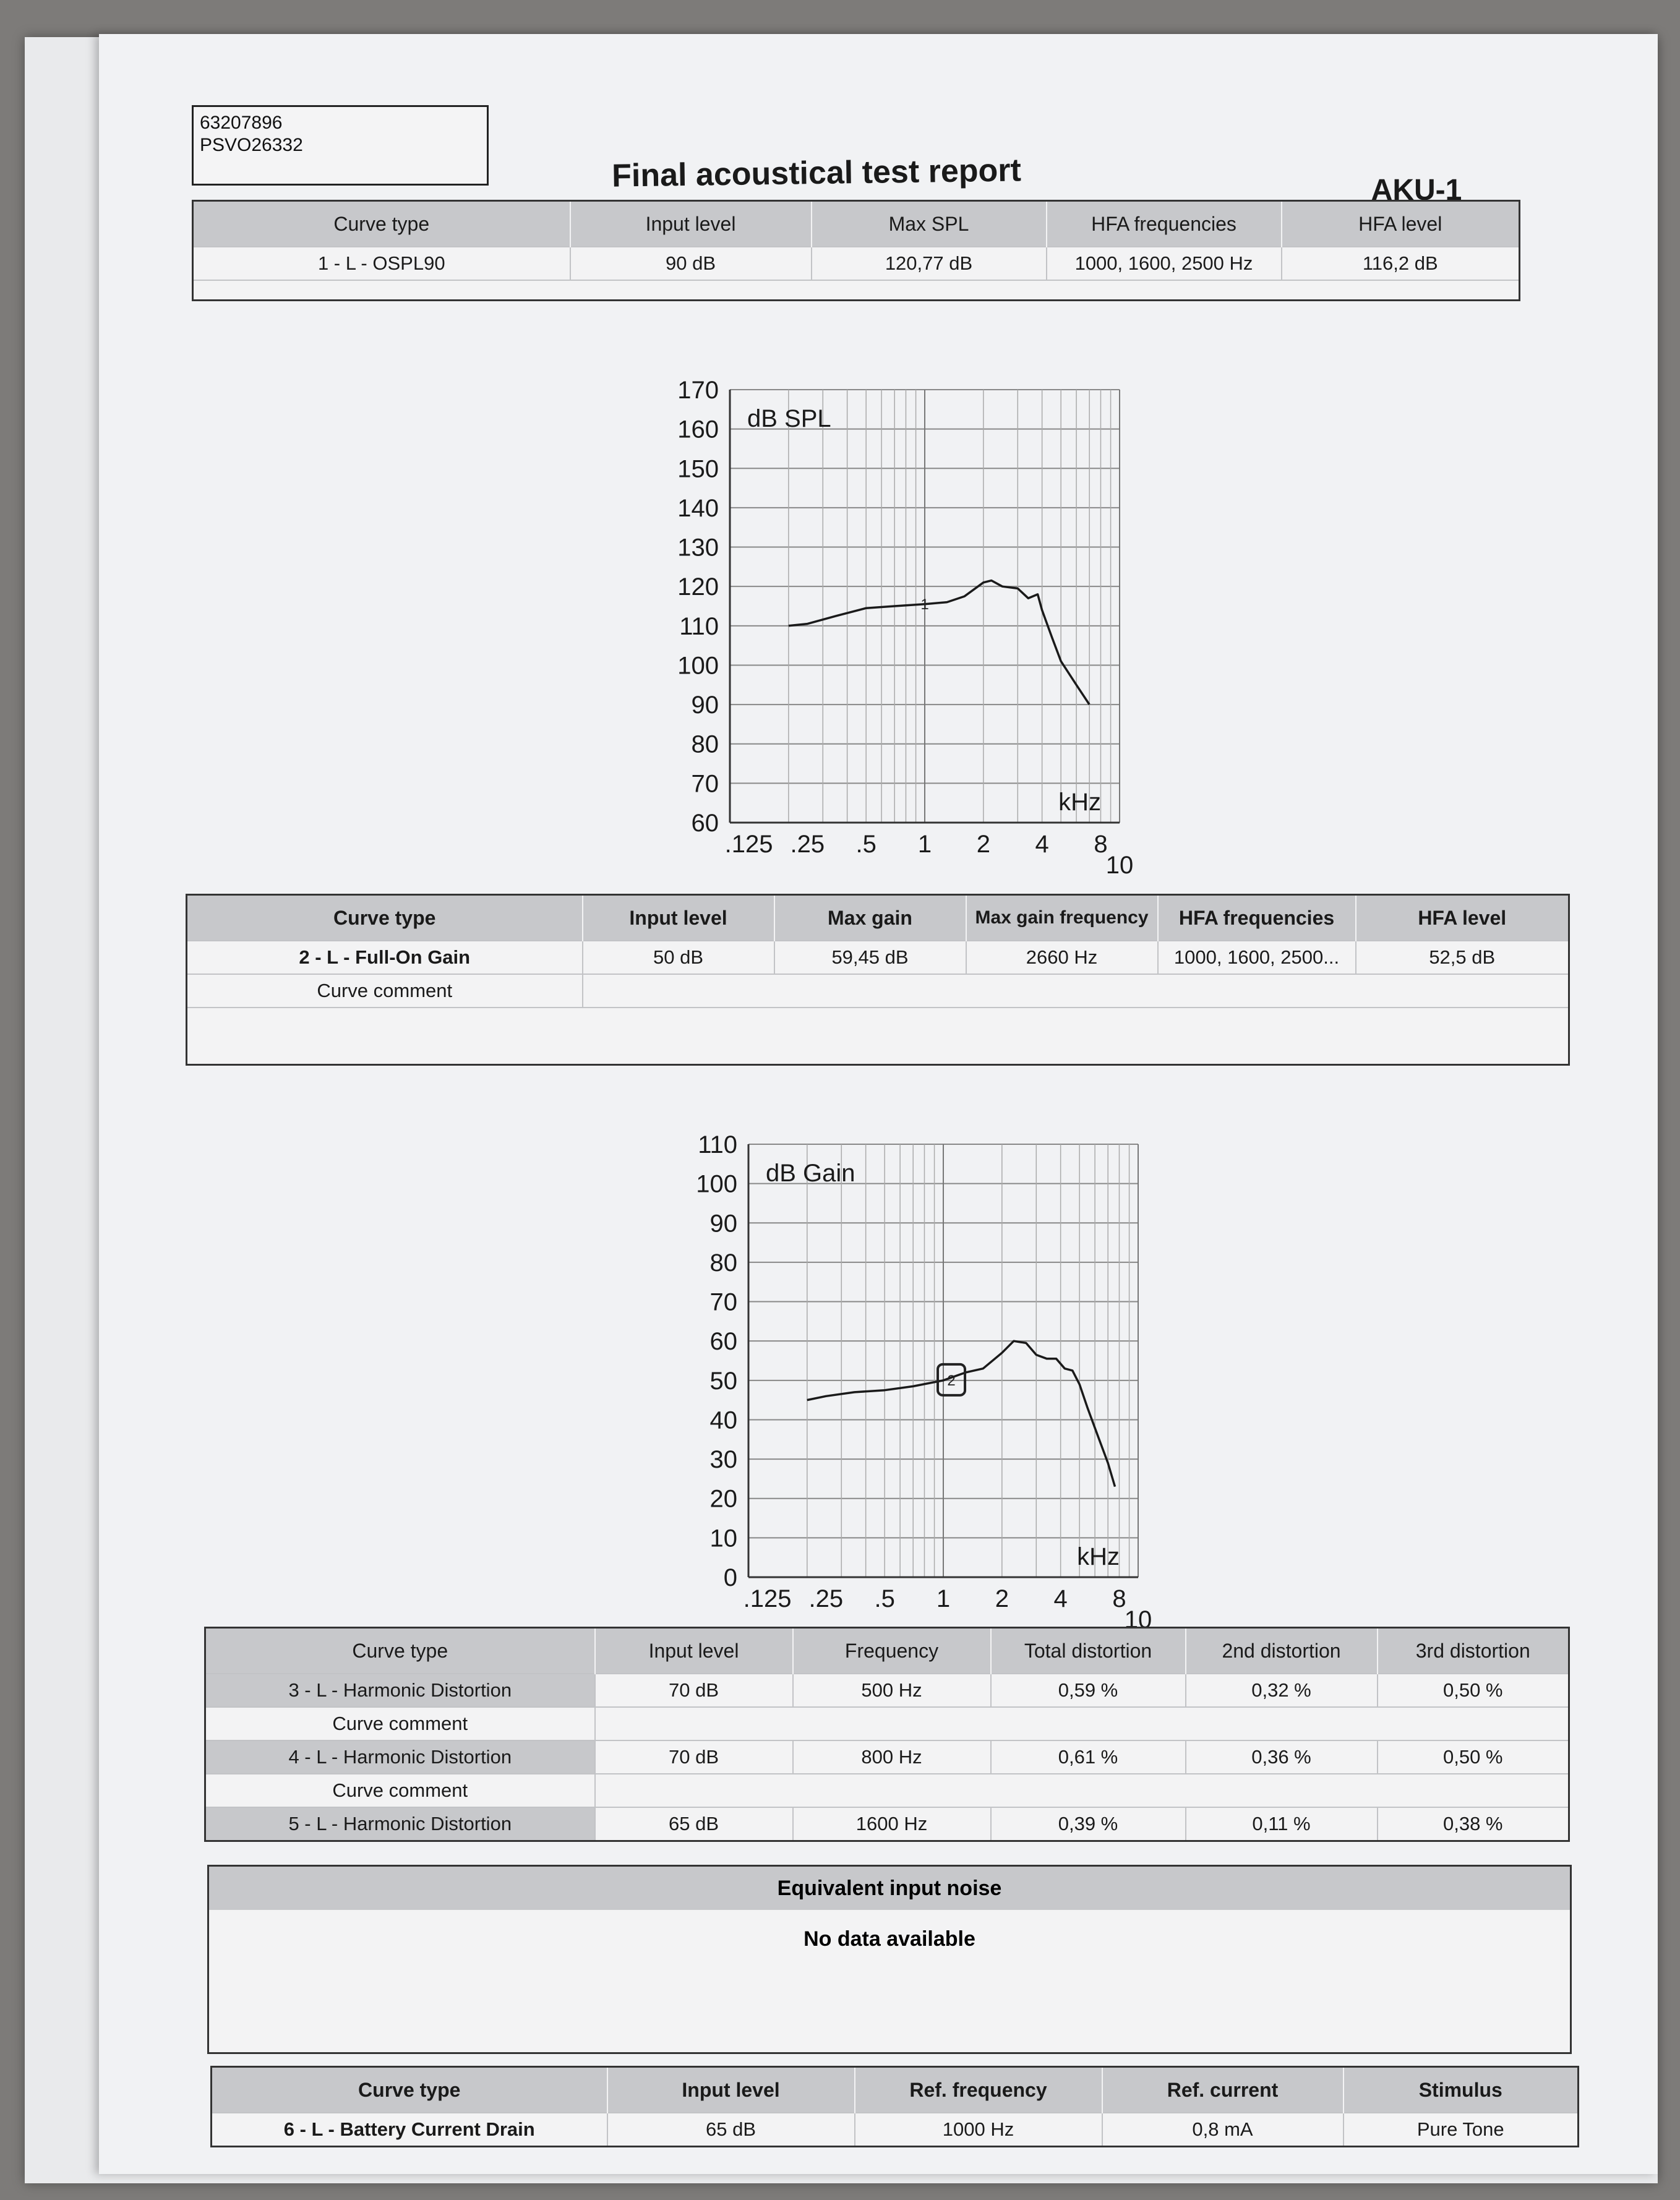  Describe the element at coordinates (698, 429) in the screenshot. I see `y-tick-label: 160` at that location.